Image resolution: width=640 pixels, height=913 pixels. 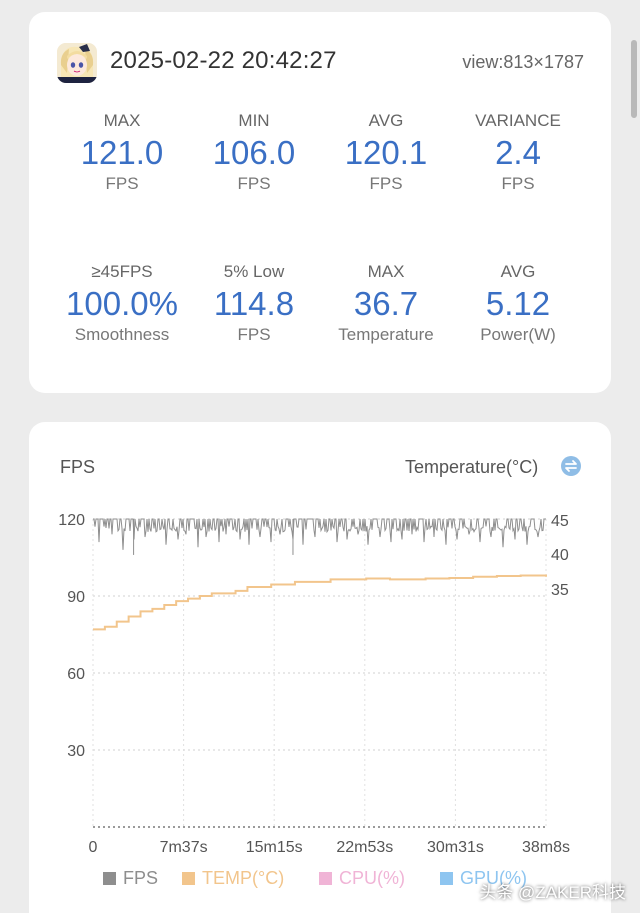 I want to click on x-tick-label: 30m31s, so click(x=455, y=847).